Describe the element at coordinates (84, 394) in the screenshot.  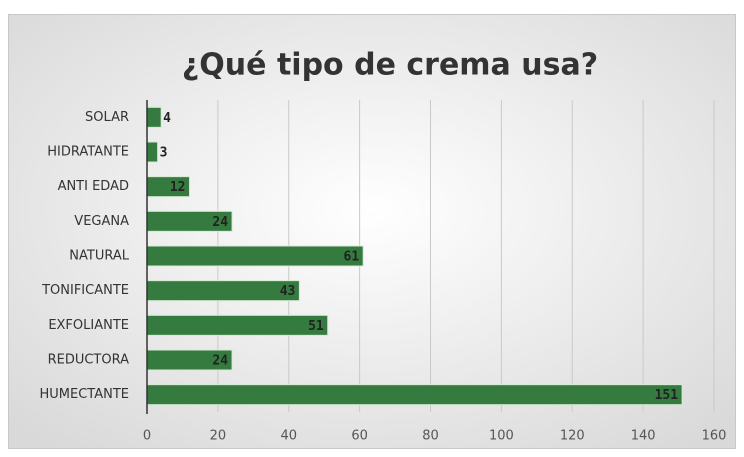
I see `y-tick-label: HUMECTANTE` at that location.